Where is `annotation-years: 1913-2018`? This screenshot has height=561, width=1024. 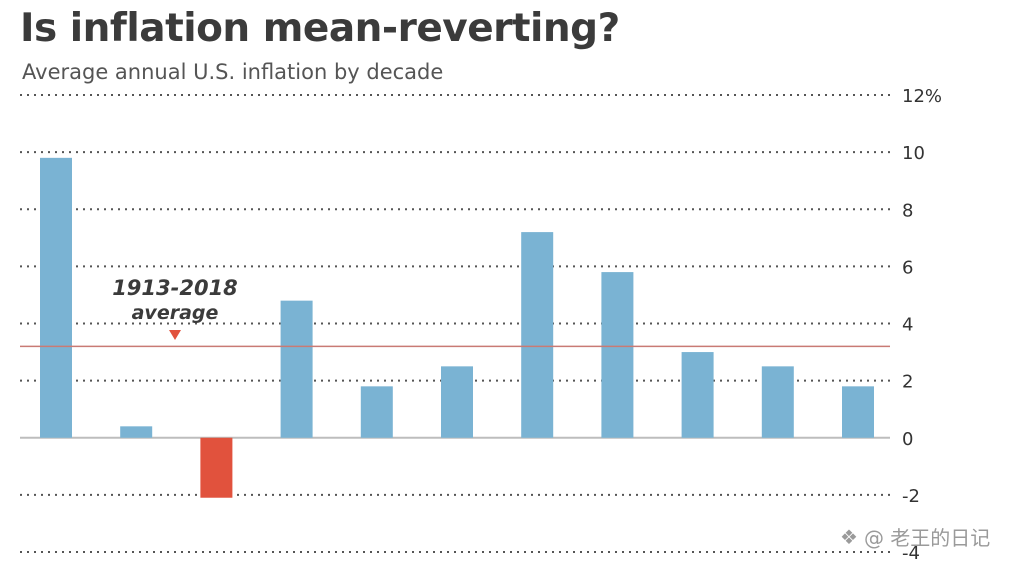 annotation-years: 1913-2018 is located at coordinates (175, 288).